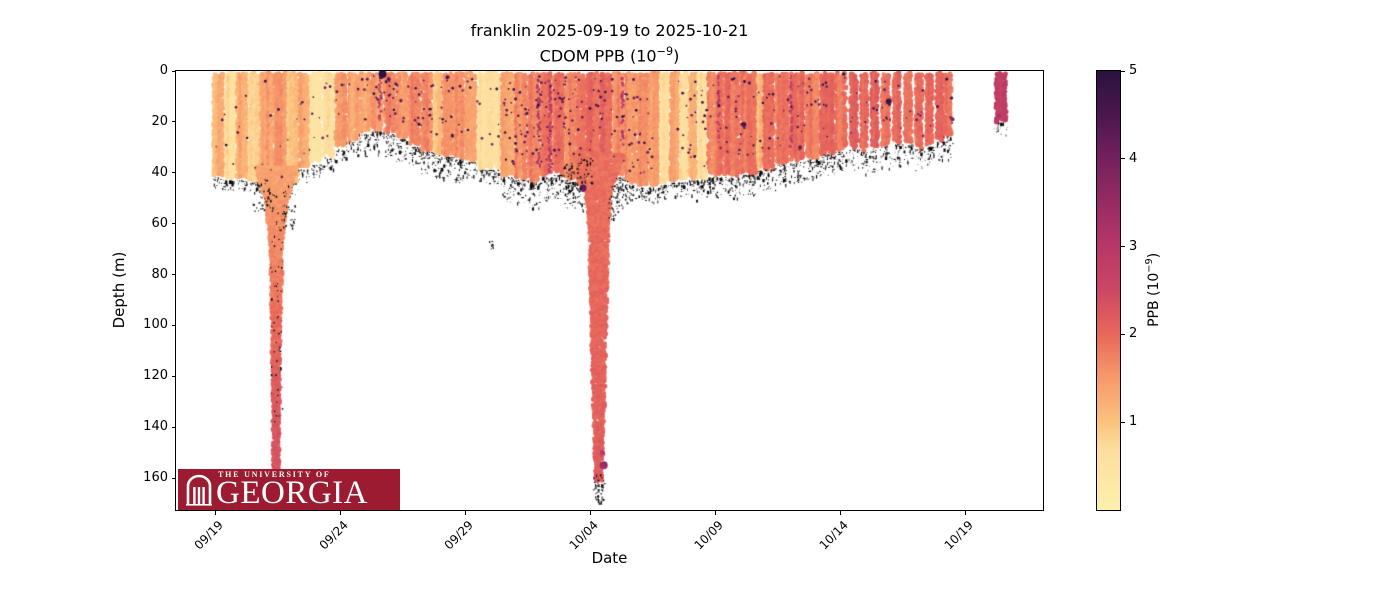  What do you see at coordinates (159, 172) in the screenshot?
I see `y-tick-label: 40` at bounding box center [159, 172].